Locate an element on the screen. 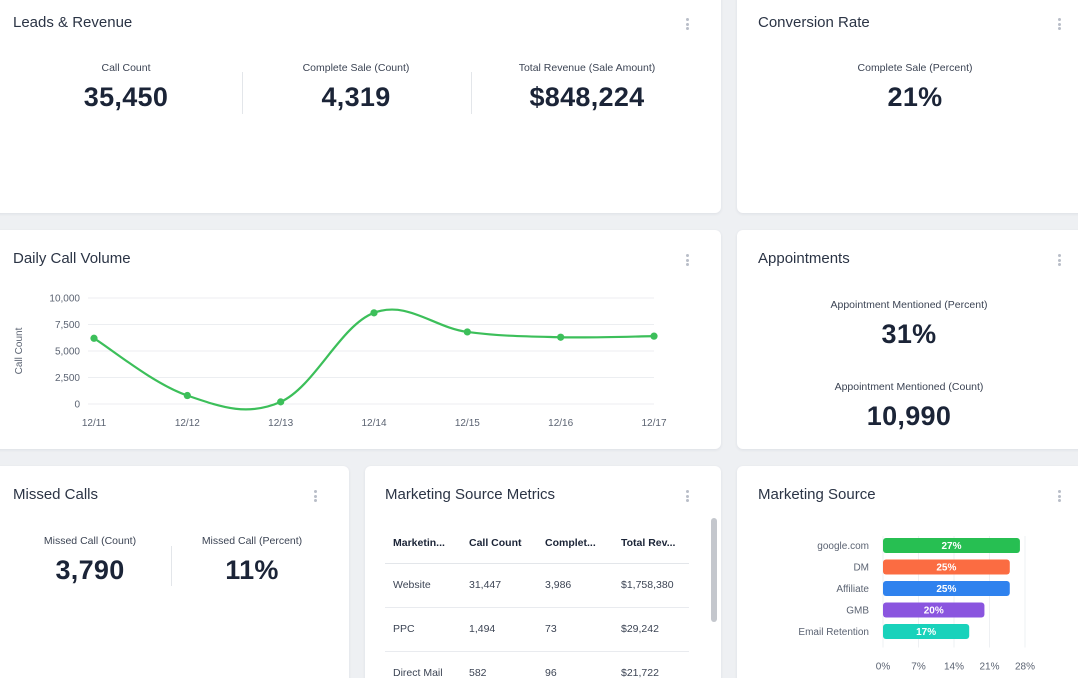  metric-value: 21% is located at coordinates (915, 97).